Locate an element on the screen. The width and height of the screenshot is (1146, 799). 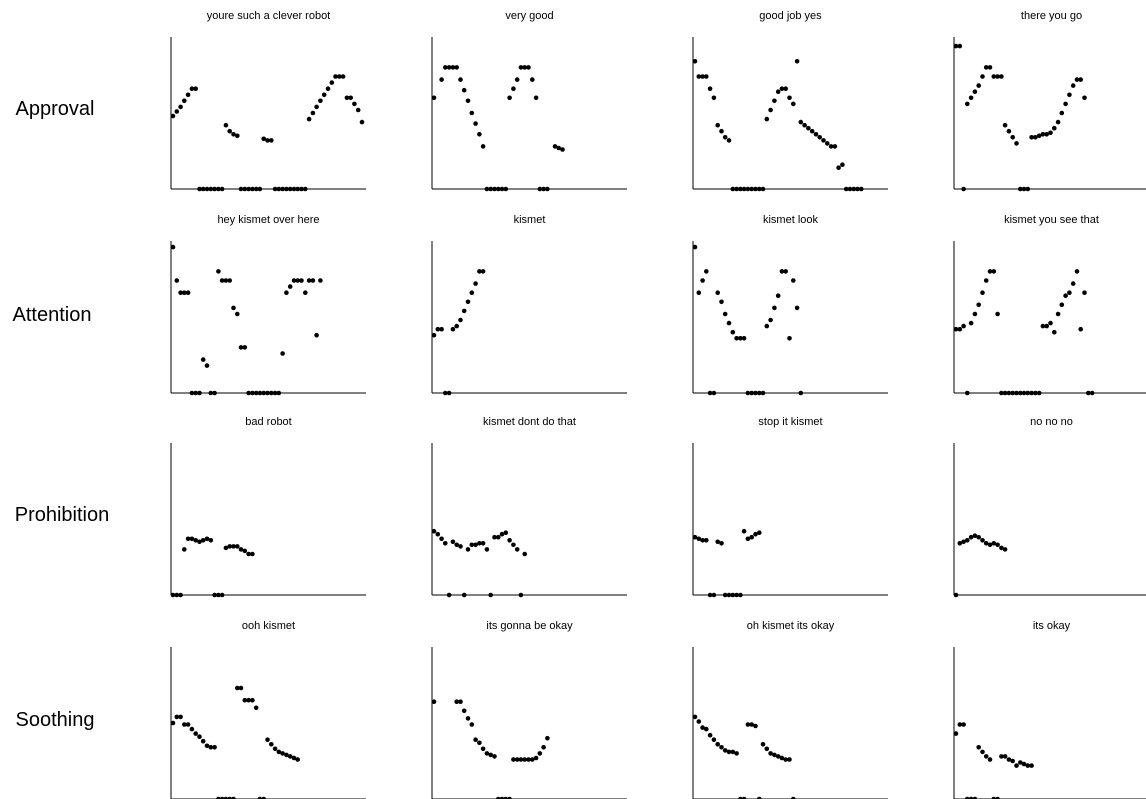
subplot-title: kismet look is located at coordinates (791, 220).